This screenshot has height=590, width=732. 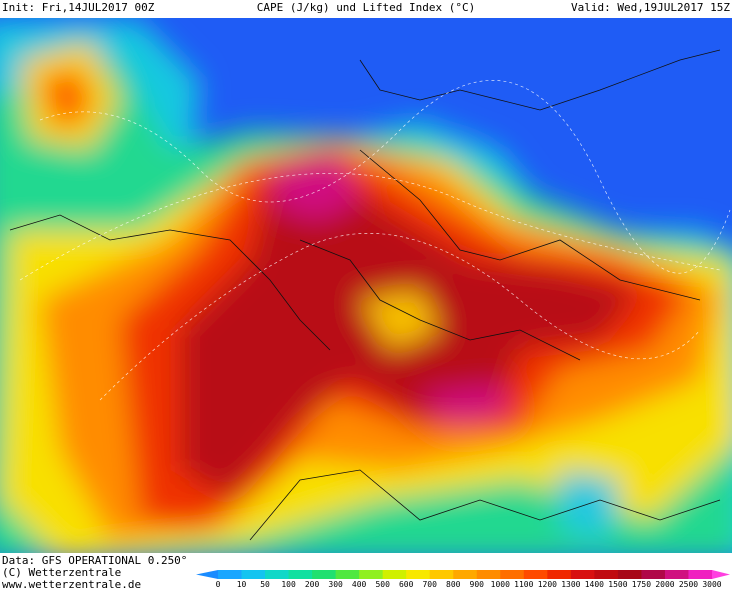 What do you see at coordinates (242, 584) in the screenshot?
I see `legend-label: 10` at bounding box center [242, 584].